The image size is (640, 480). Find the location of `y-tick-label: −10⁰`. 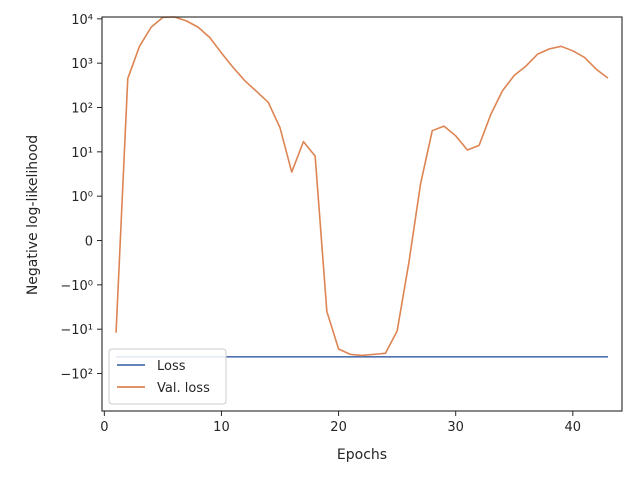

y-tick-label: −10⁰ is located at coordinates (76, 286).